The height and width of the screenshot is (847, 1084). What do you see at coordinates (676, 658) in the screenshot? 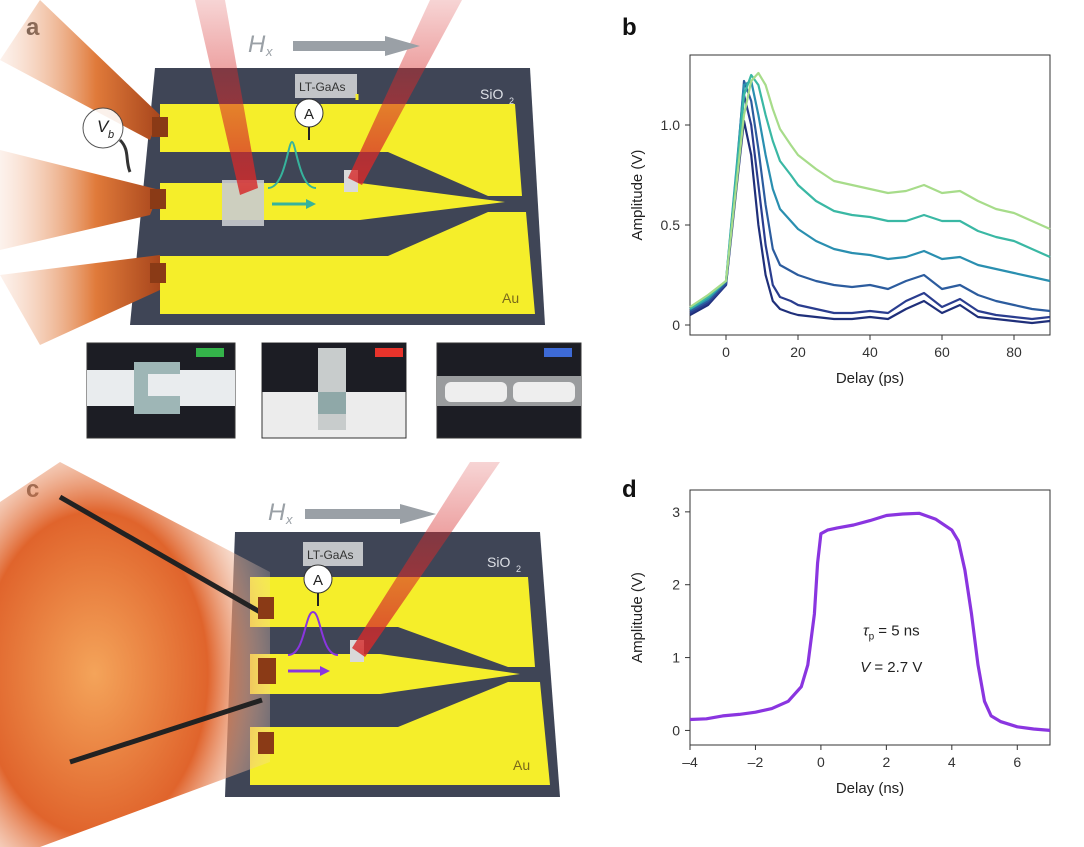
I see `y-tick-label: 1` at bounding box center [676, 658].